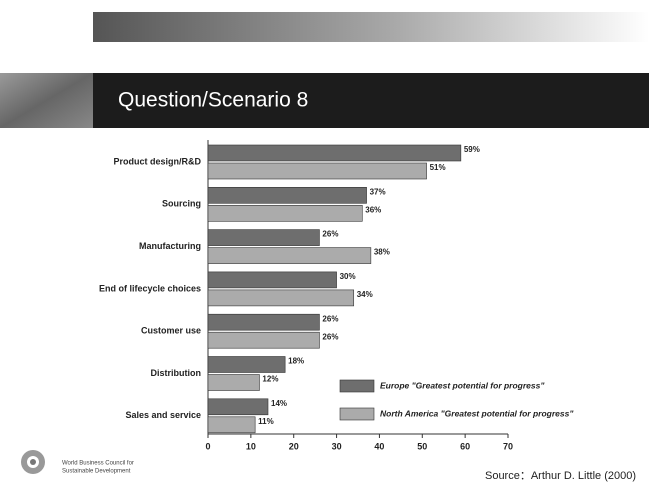 This screenshot has height=493, width=649. Describe the element at coordinates (213, 100) in the screenshot. I see `slide-title: Question/Scenario 8` at that location.